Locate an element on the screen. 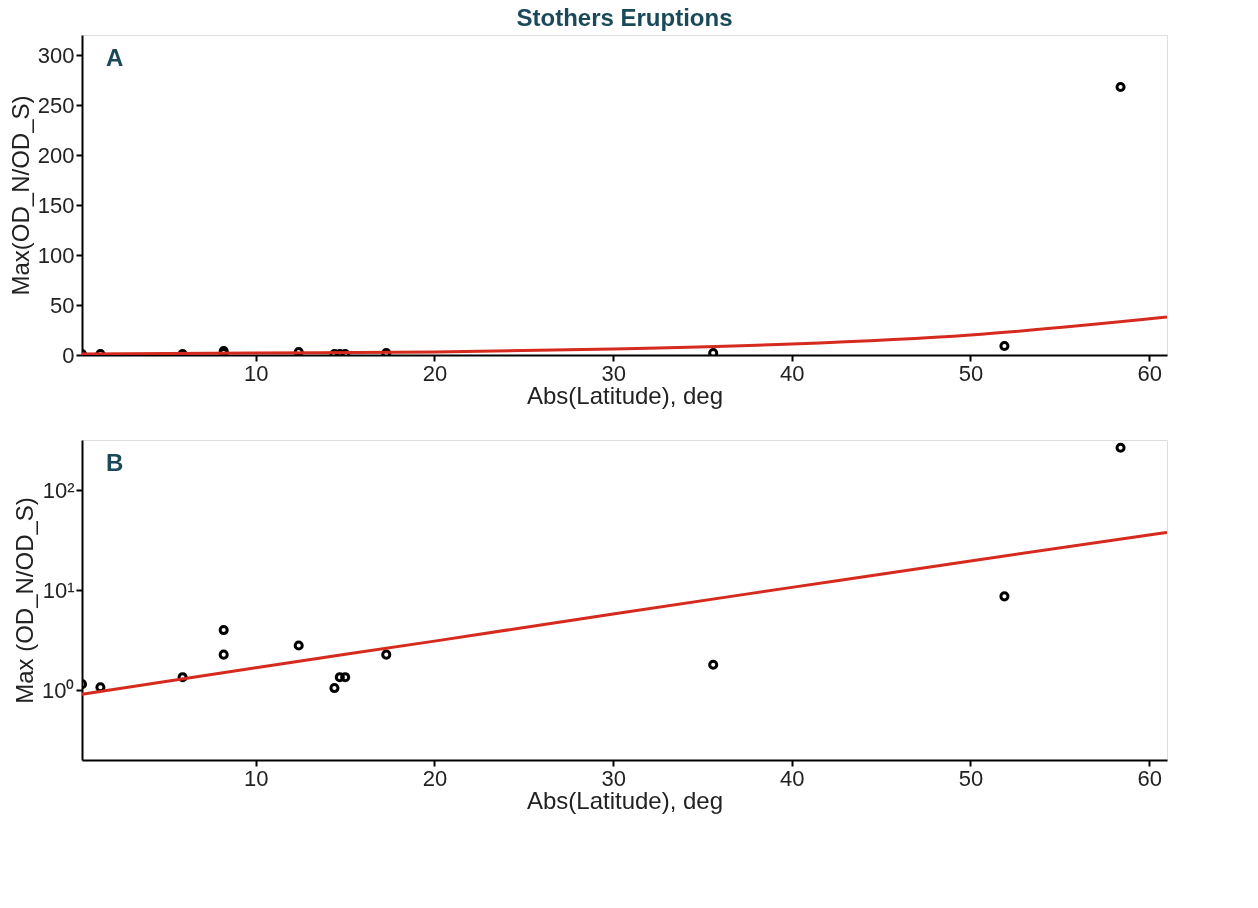 Image resolution: width=1258 pixels, height=908 pixels. y-axis-title: Max (OD_N/OD_S) is located at coordinates (25, 600).